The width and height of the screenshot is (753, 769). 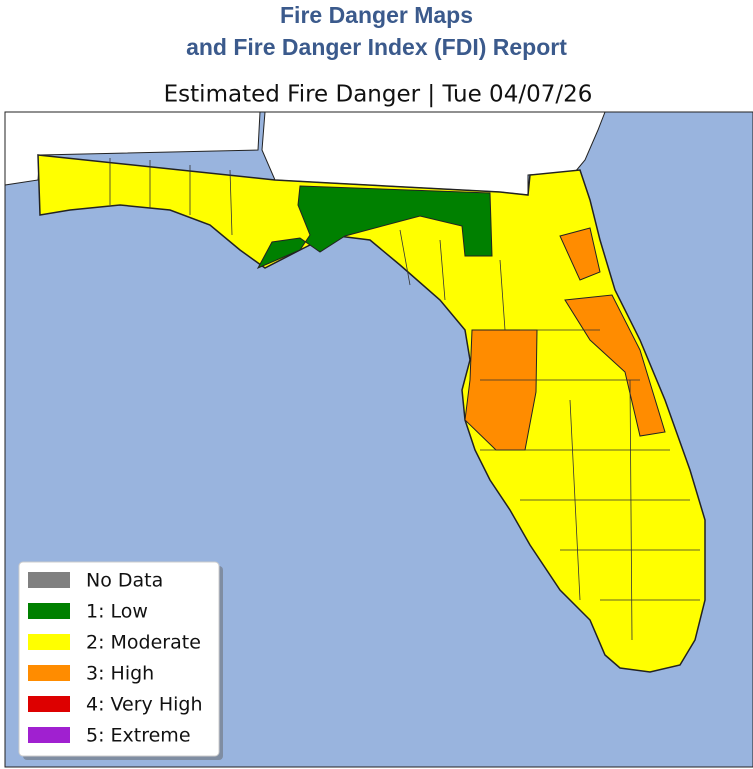 What do you see at coordinates (376, 47) in the screenshot?
I see `title: and Fire Danger Index (FDI) Report` at bounding box center [376, 47].